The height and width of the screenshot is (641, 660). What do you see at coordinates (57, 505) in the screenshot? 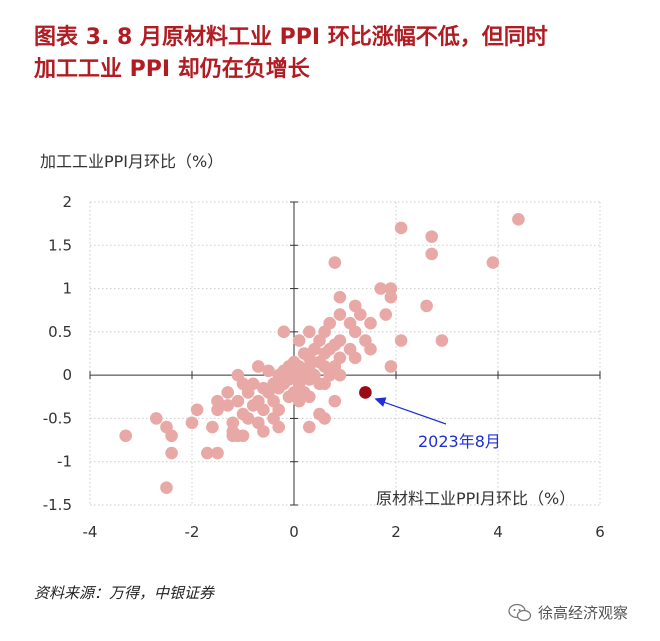
I see `y-tick-label: -1.5` at bounding box center [57, 505].